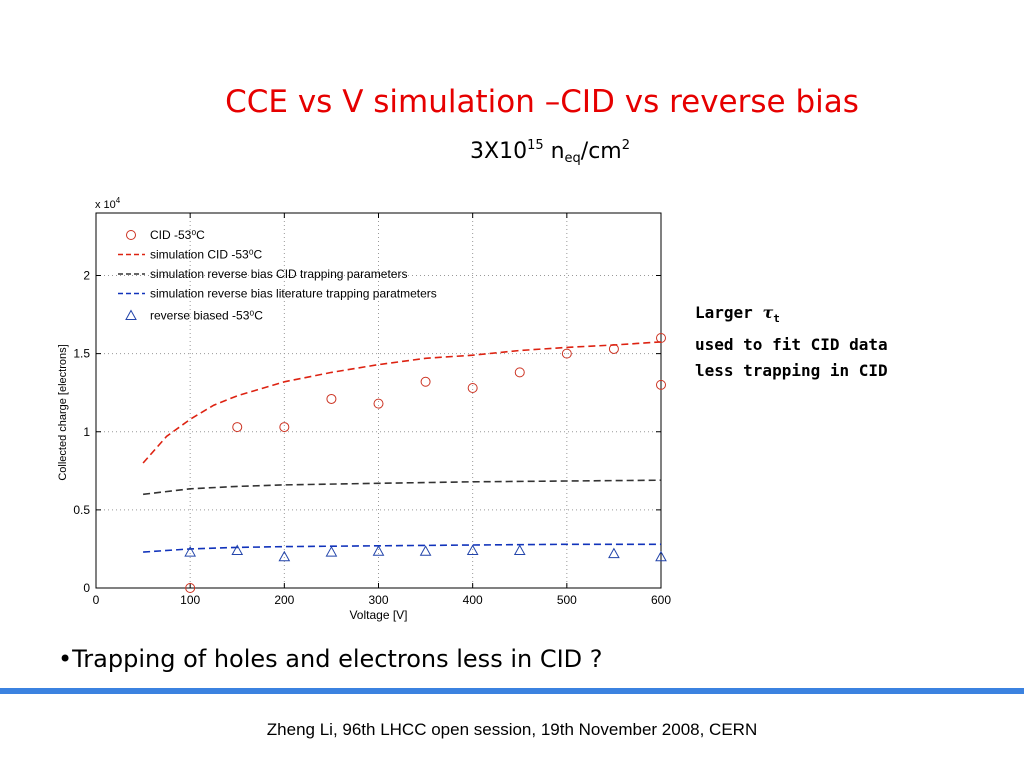 This screenshot has width=1024, height=768. I want to click on x-tick-label: 200, so click(284, 600).